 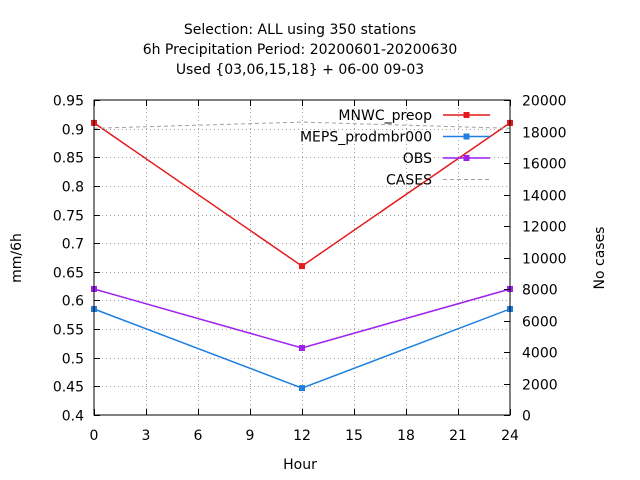 What do you see at coordinates (544, 134) in the screenshot?
I see `y2-tick-label: 18000` at bounding box center [544, 134].